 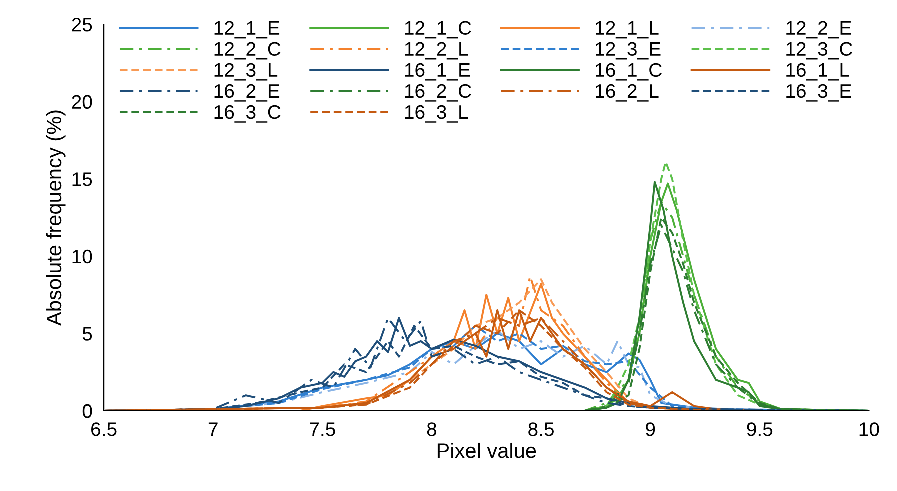 I want to click on legend-label: 12_1_L, so click(x=627, y=30).